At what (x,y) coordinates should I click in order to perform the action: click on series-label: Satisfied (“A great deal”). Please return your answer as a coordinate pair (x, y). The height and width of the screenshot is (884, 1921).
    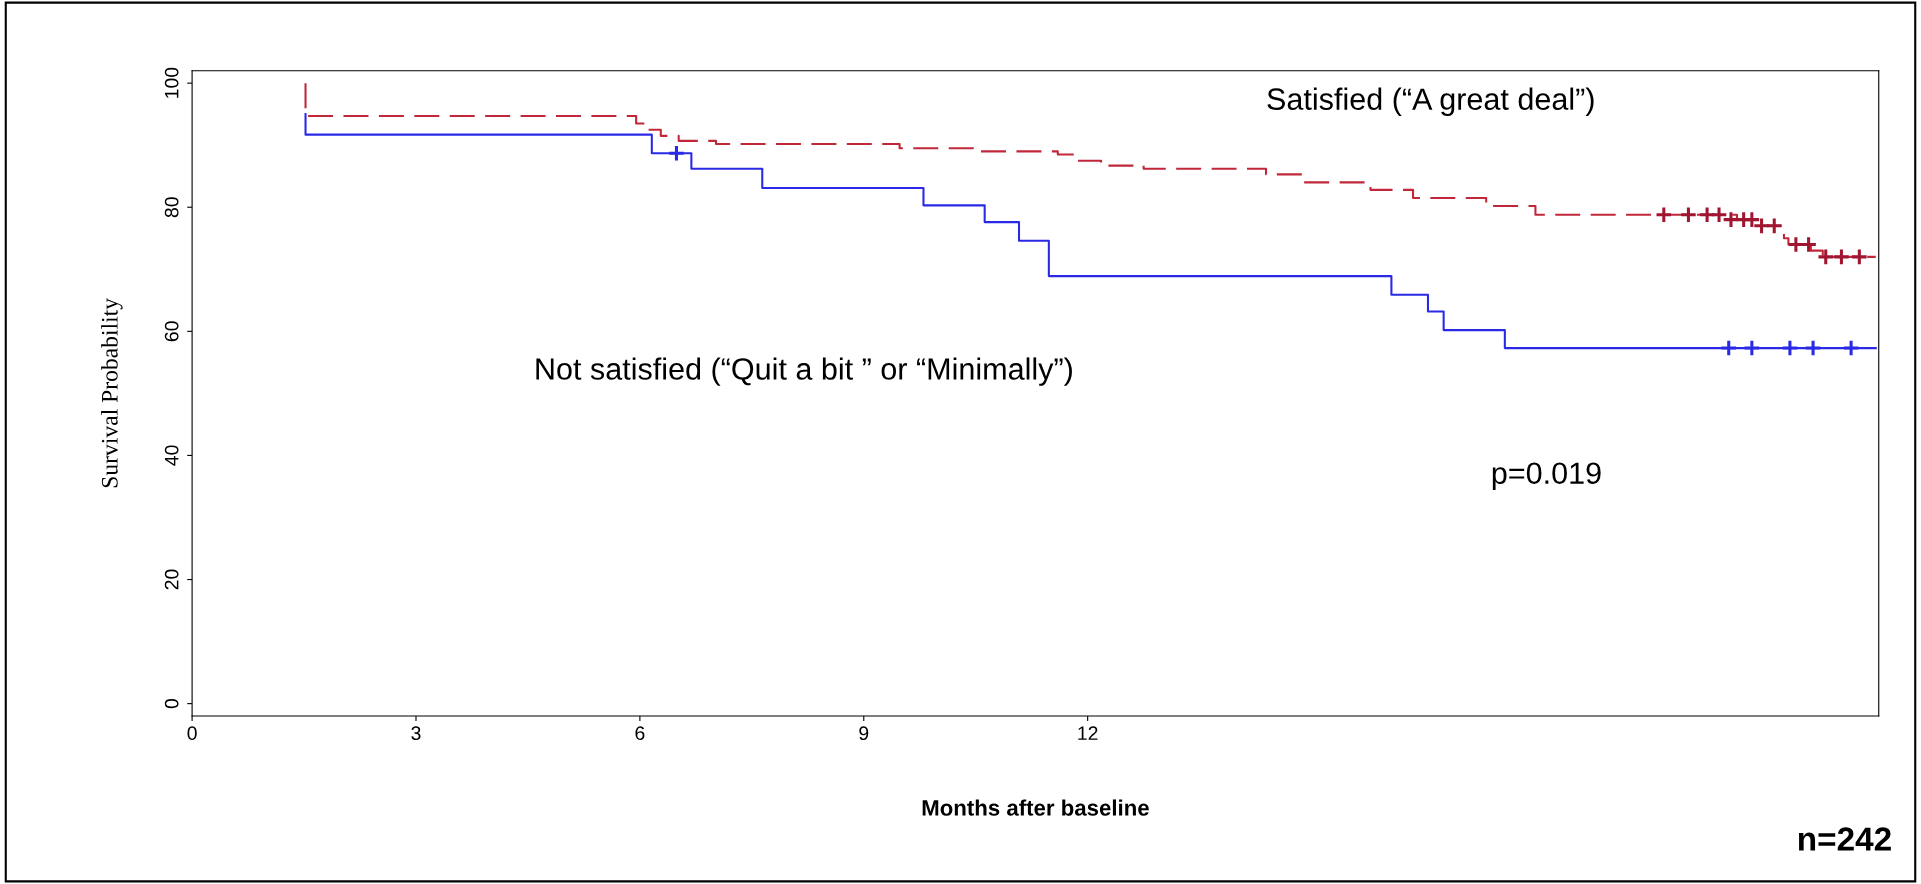
    Looking at the image, I should click on (1430, 102).